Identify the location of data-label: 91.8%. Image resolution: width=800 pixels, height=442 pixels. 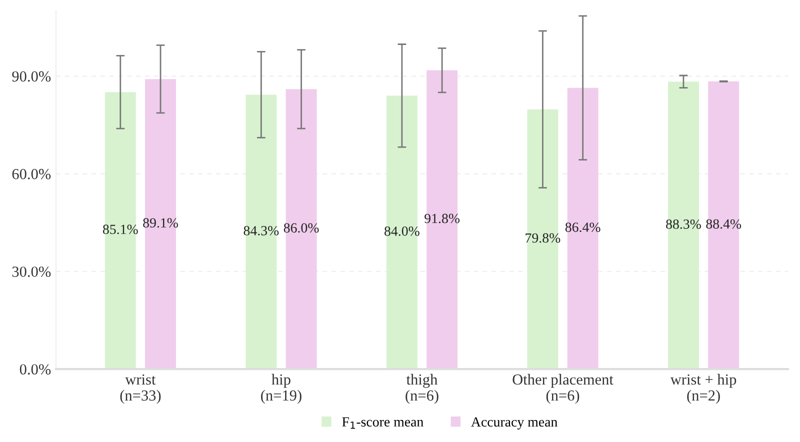
(442, 219).